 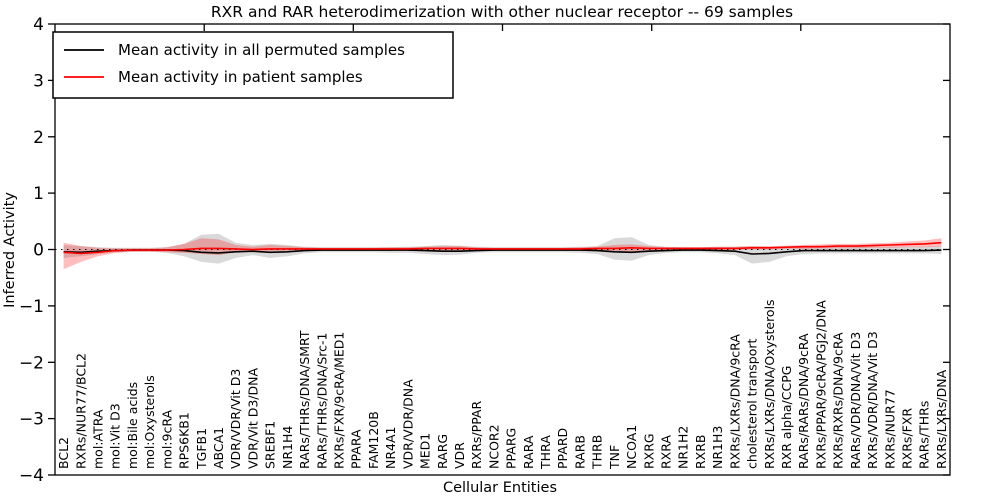 What do you see at coordinates (631, 447) in the screenshot?
I see `x-tick-label: NCOA1` at bounding box center [631, 447].